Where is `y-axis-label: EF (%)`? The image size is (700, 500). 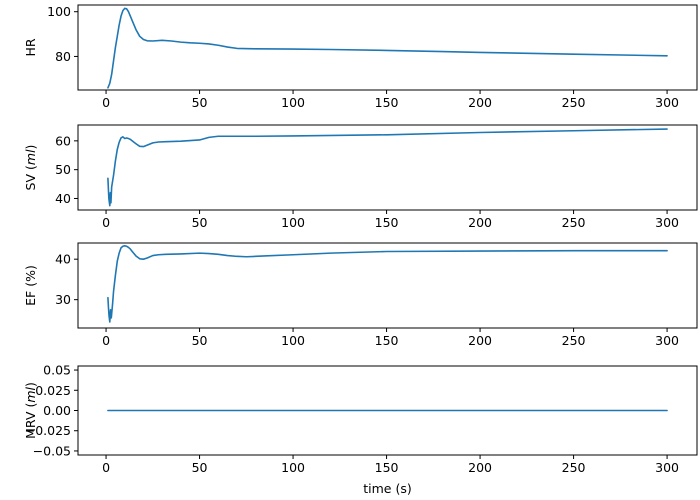 y-axis-label: EF (%) is located at coordinates (30, 285).